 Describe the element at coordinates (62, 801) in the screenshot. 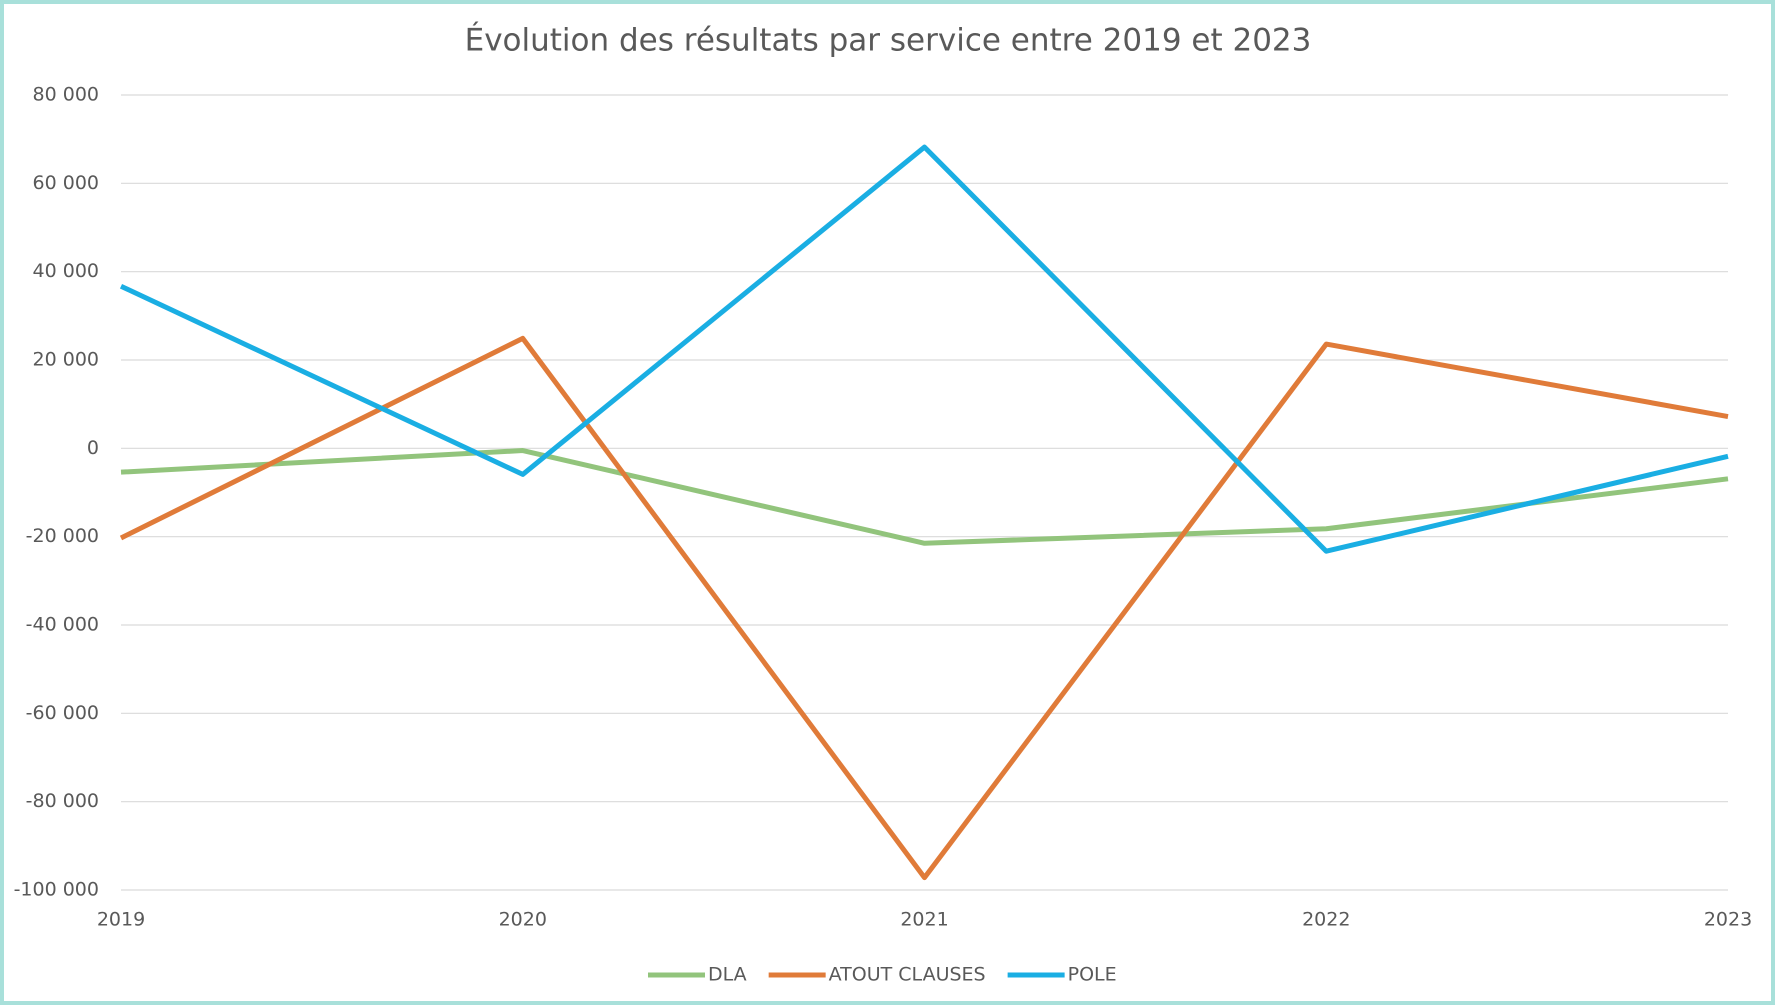

I see `y-tick-label: -80 000` at that location.